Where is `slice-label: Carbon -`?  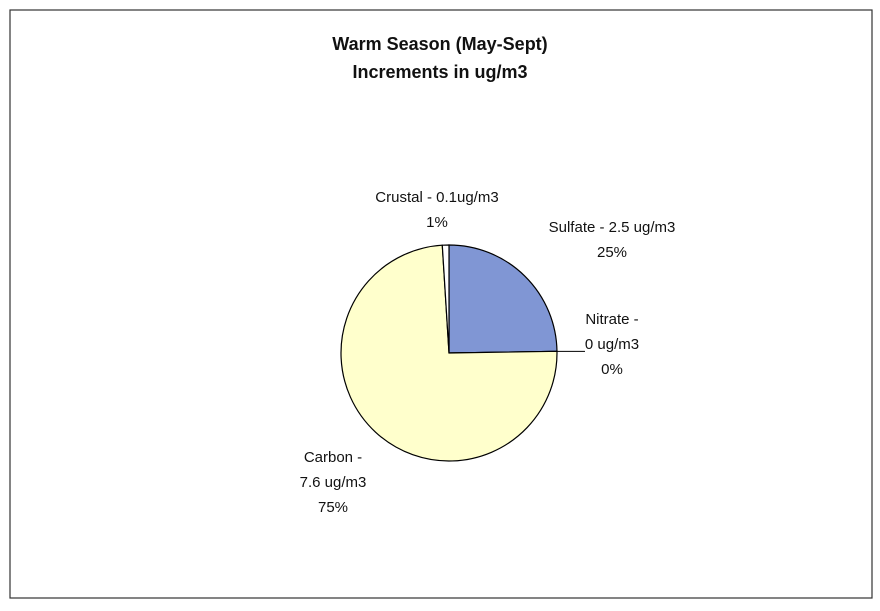 slice-label: Carbon - is located at coordinates (333, 457).